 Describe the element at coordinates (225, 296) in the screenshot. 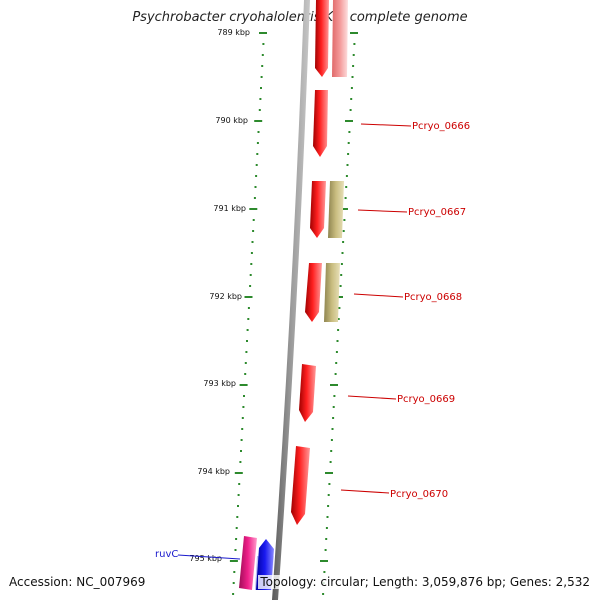

I see `scale-tick-label: 792 kbp` at that location.